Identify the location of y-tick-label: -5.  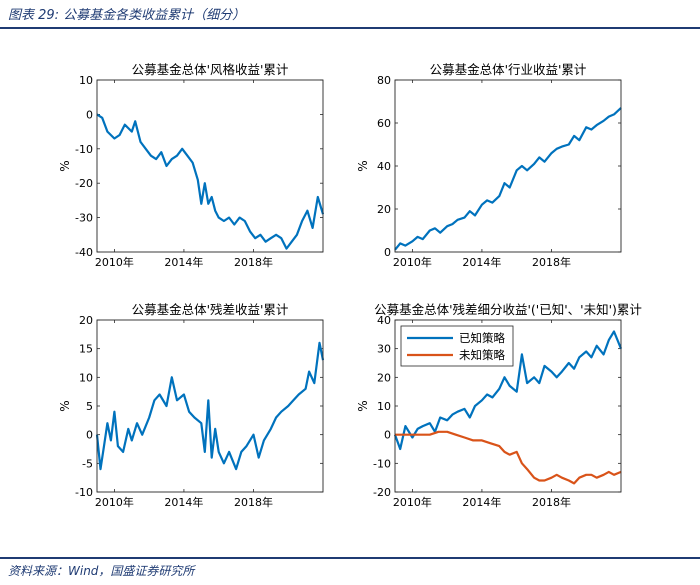
(87, 463).